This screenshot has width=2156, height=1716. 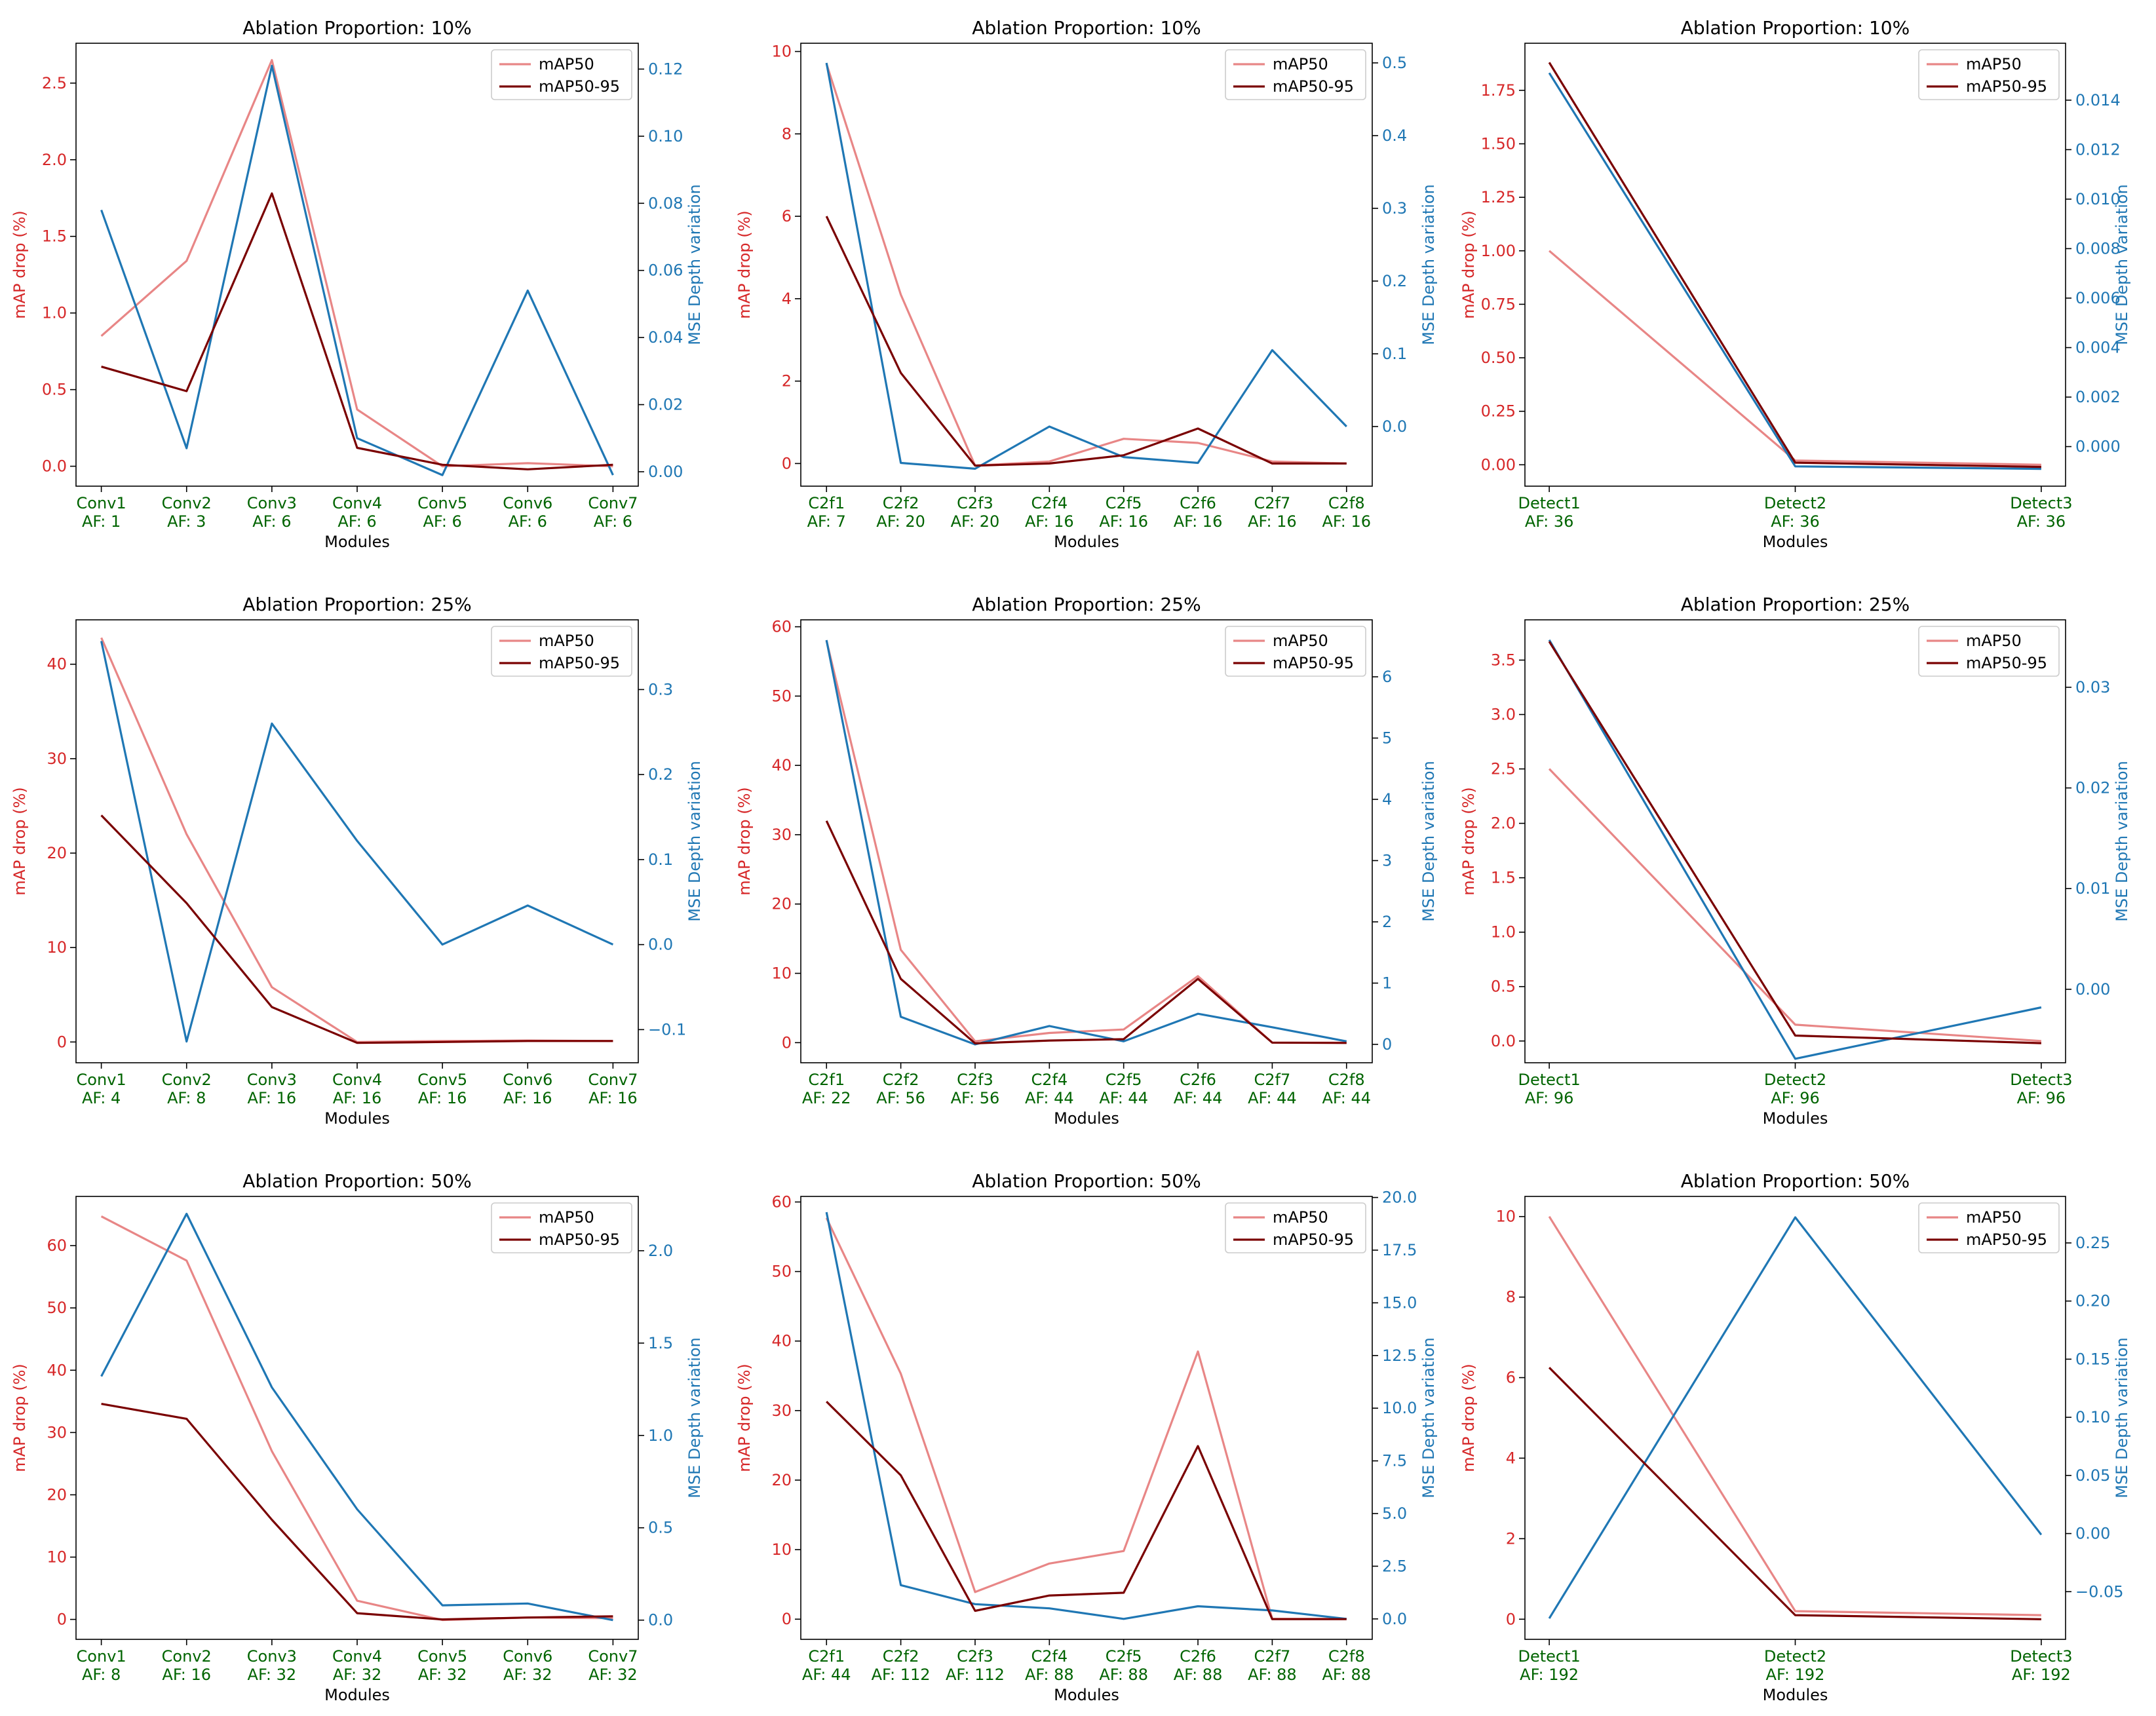 I want to click on x-tick-af-label: AF: 88, so click(x=1346, y=1675).